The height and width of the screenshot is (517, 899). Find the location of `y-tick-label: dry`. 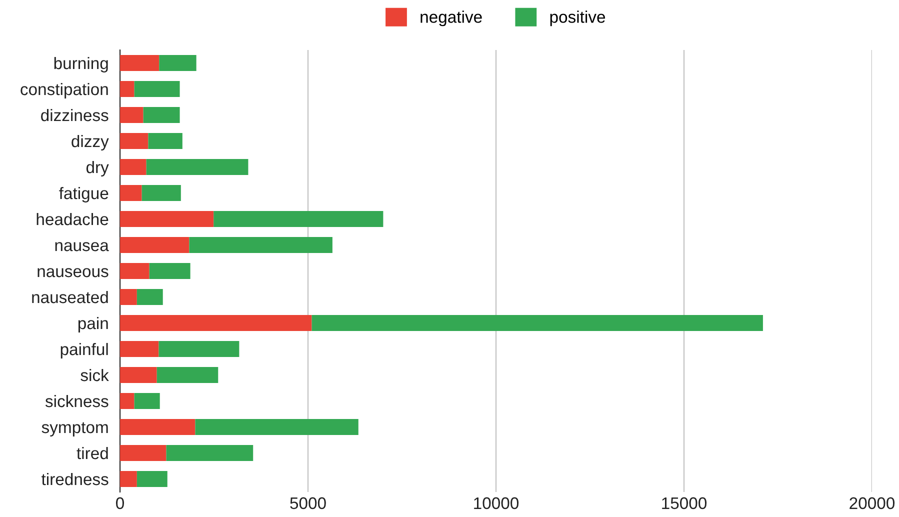

y-tick-label: dry is located at coordinates (97, 168).